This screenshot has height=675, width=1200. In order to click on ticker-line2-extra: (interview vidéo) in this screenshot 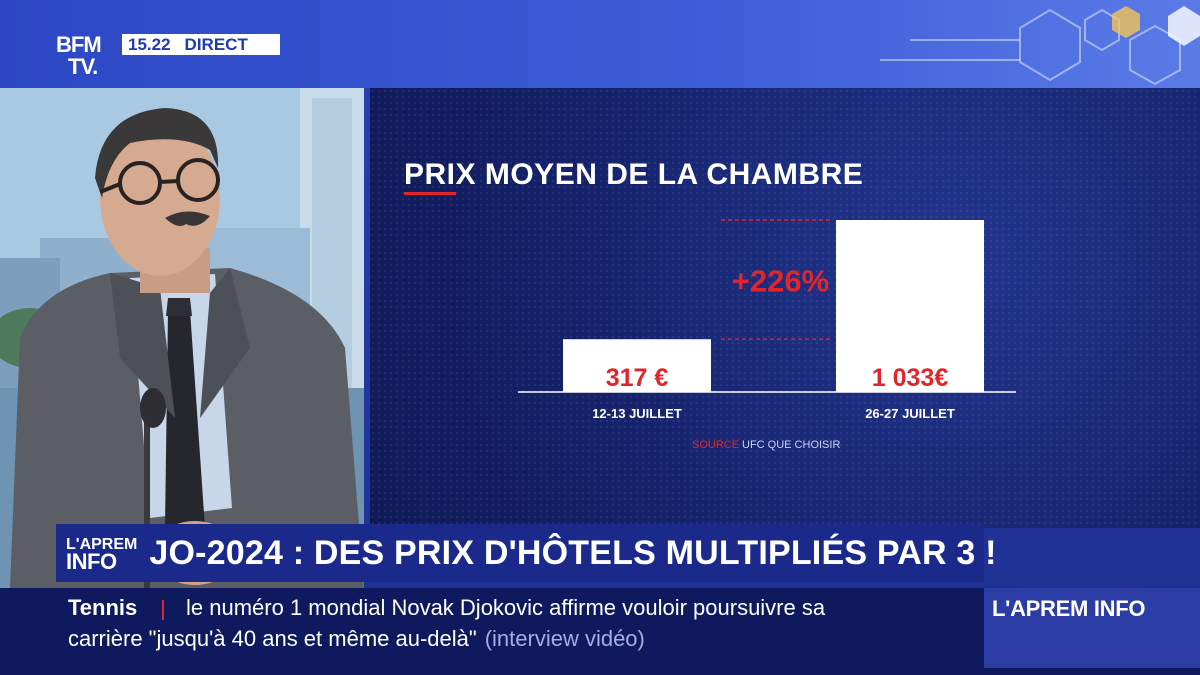, I will do `click(564, 638)`.